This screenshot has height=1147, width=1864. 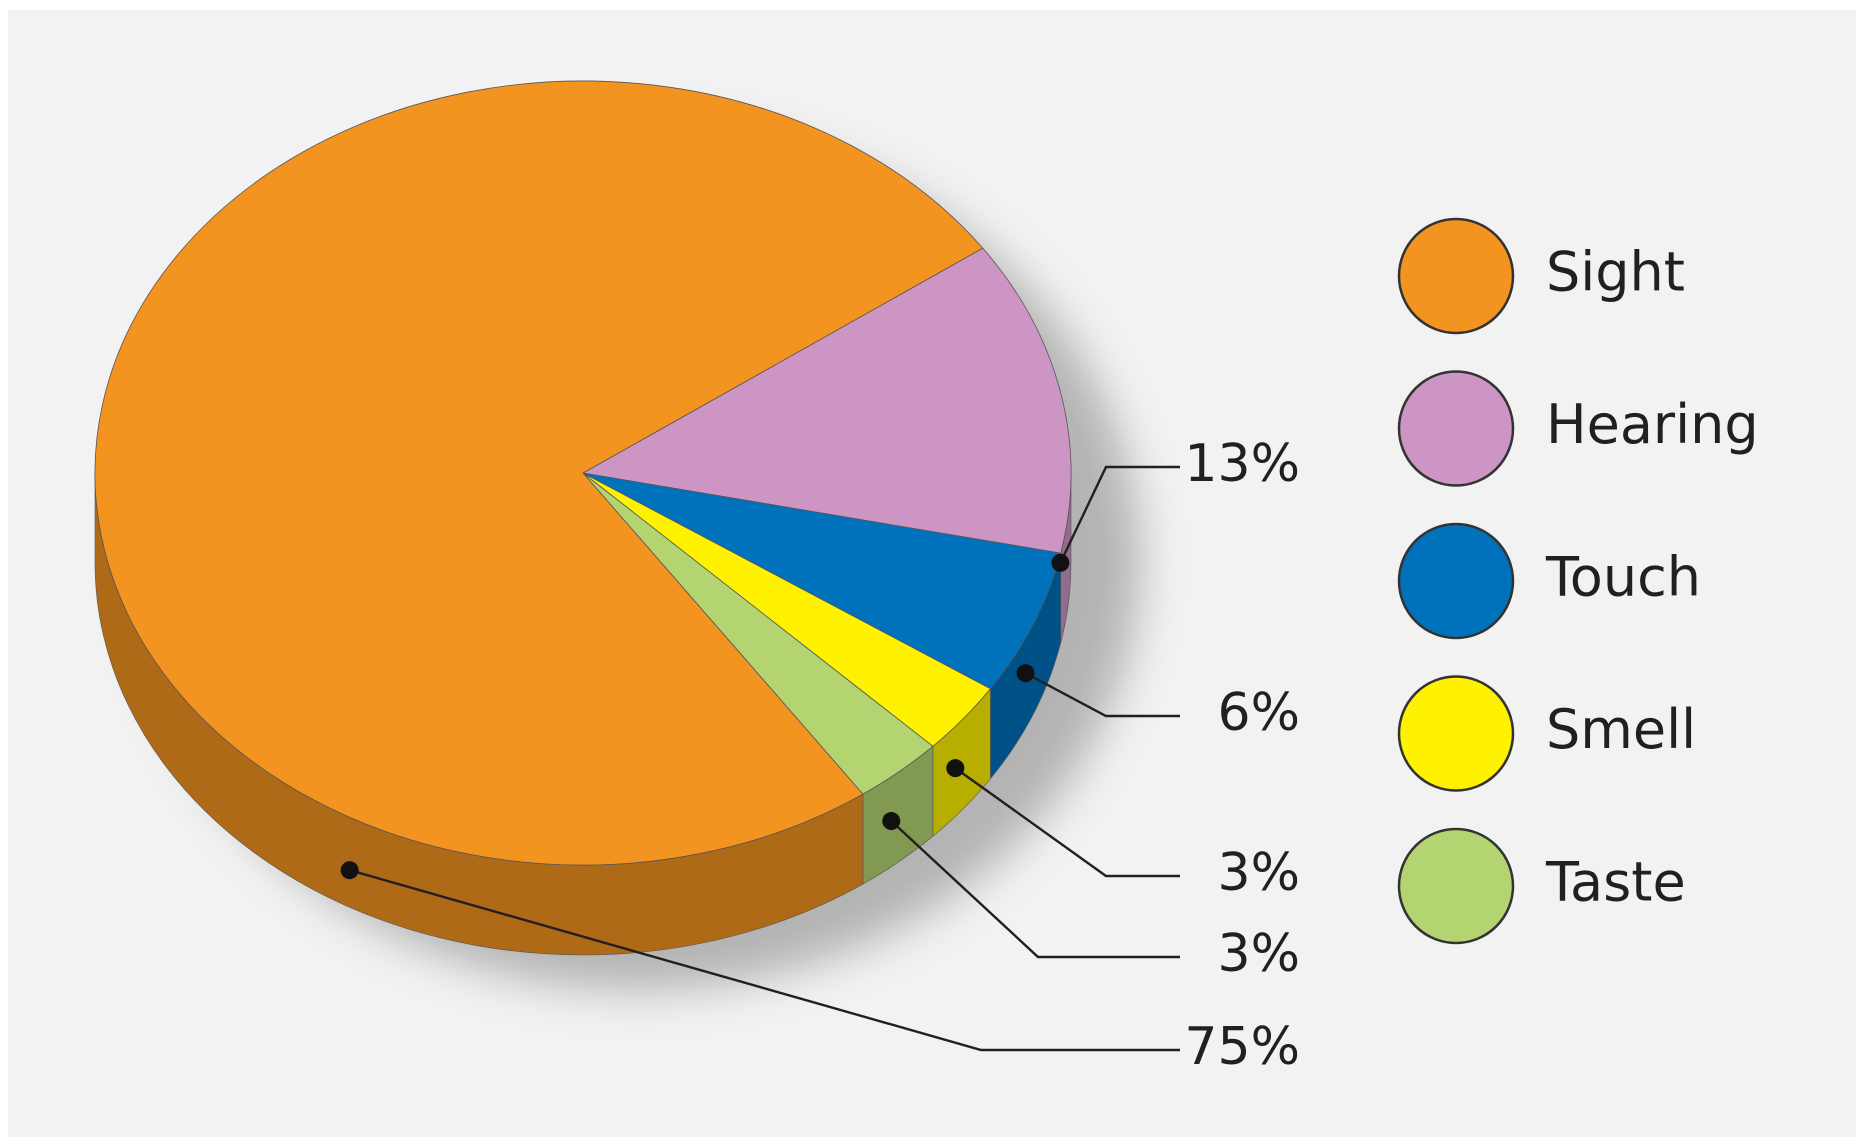 What do you see at coordinates (1259, 713) in the screenshot?
I see `data-label: 6%` at bounding box center [1259, 713].